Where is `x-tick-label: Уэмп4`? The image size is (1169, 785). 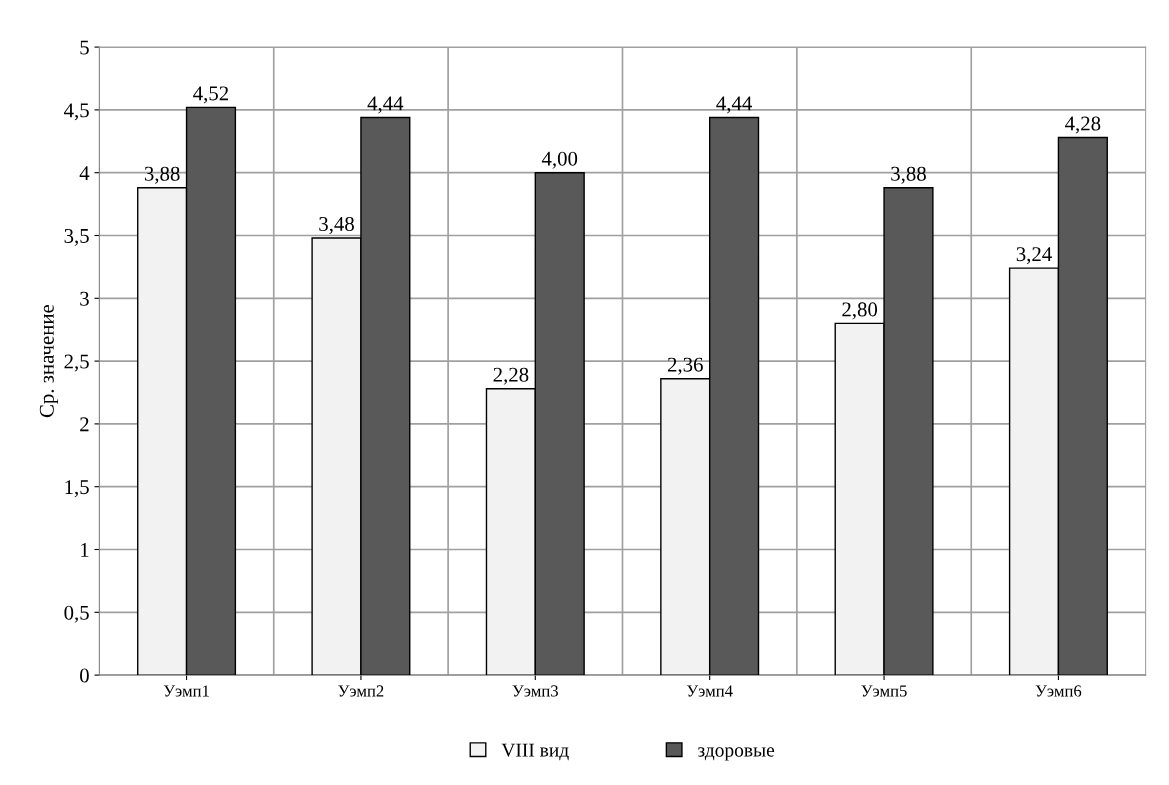 x-tick-label: Уэмп4 is located at coordinates (709, 691).